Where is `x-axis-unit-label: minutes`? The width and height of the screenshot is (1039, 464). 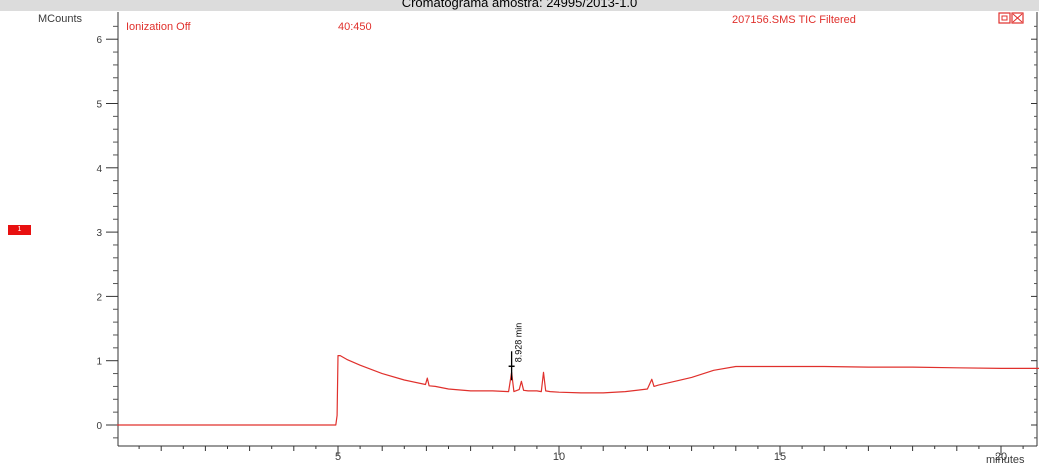 x-axis-unit-label: minutes is located at coordinates (1005, 459).